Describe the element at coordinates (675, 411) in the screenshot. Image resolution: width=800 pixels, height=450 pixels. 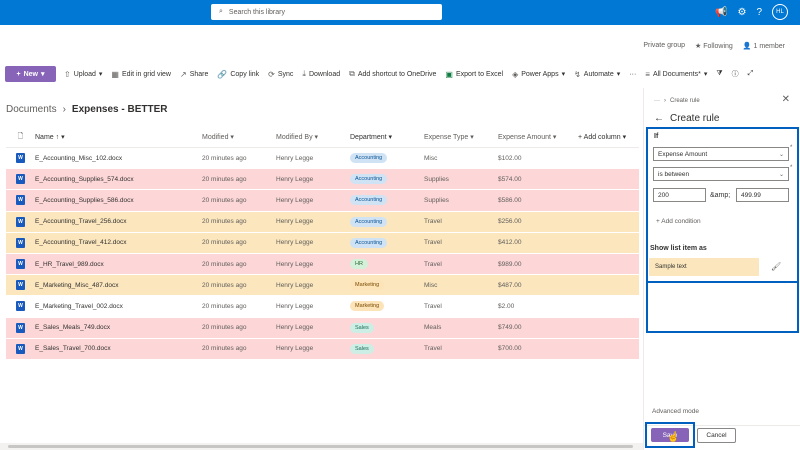
I see `advanced-mode-link: Advanced mode` at that location.